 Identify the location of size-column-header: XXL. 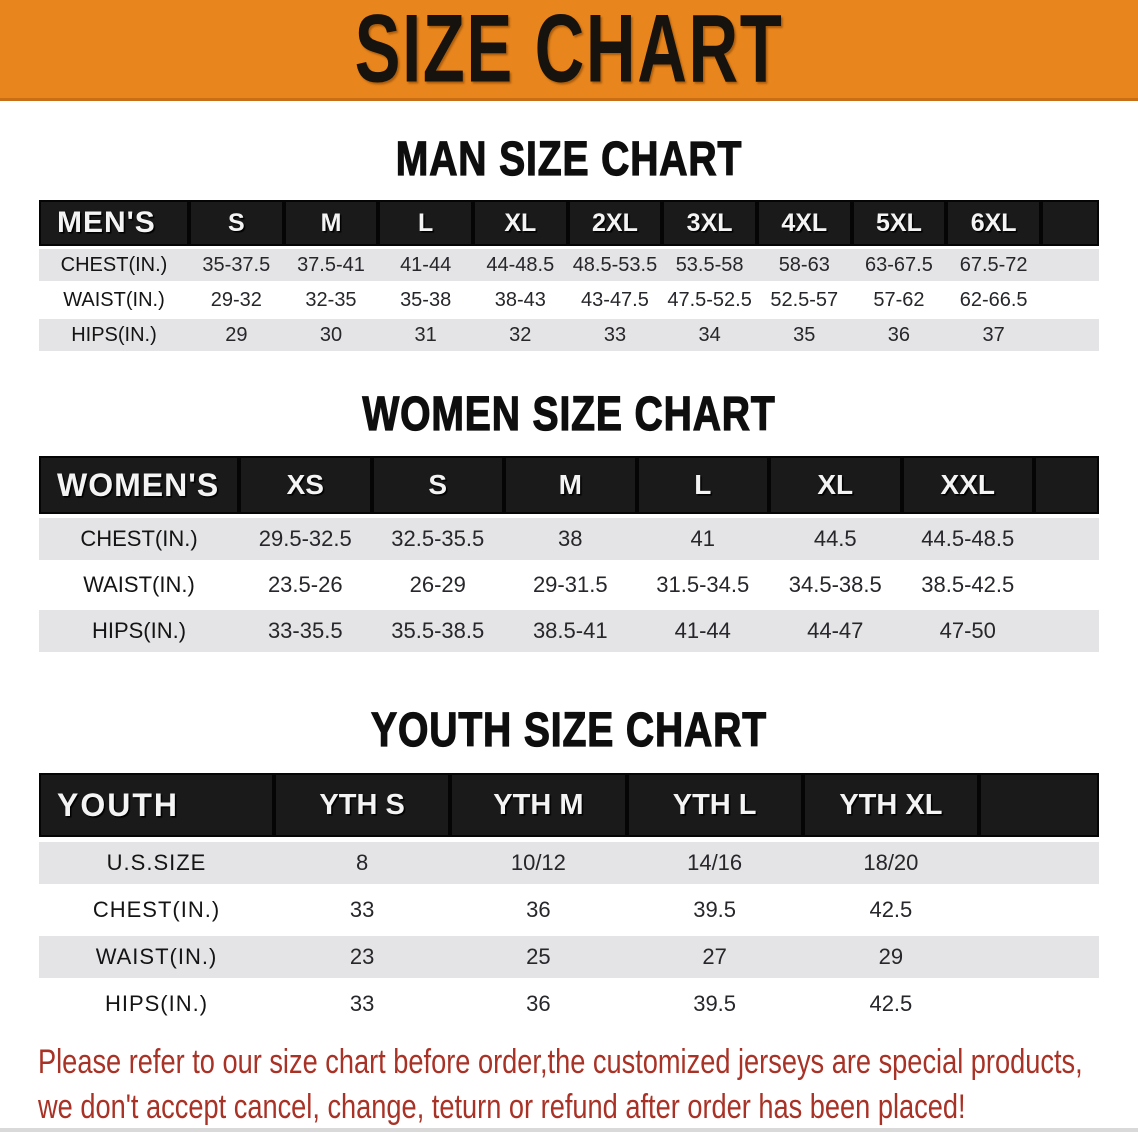
(967, 485).